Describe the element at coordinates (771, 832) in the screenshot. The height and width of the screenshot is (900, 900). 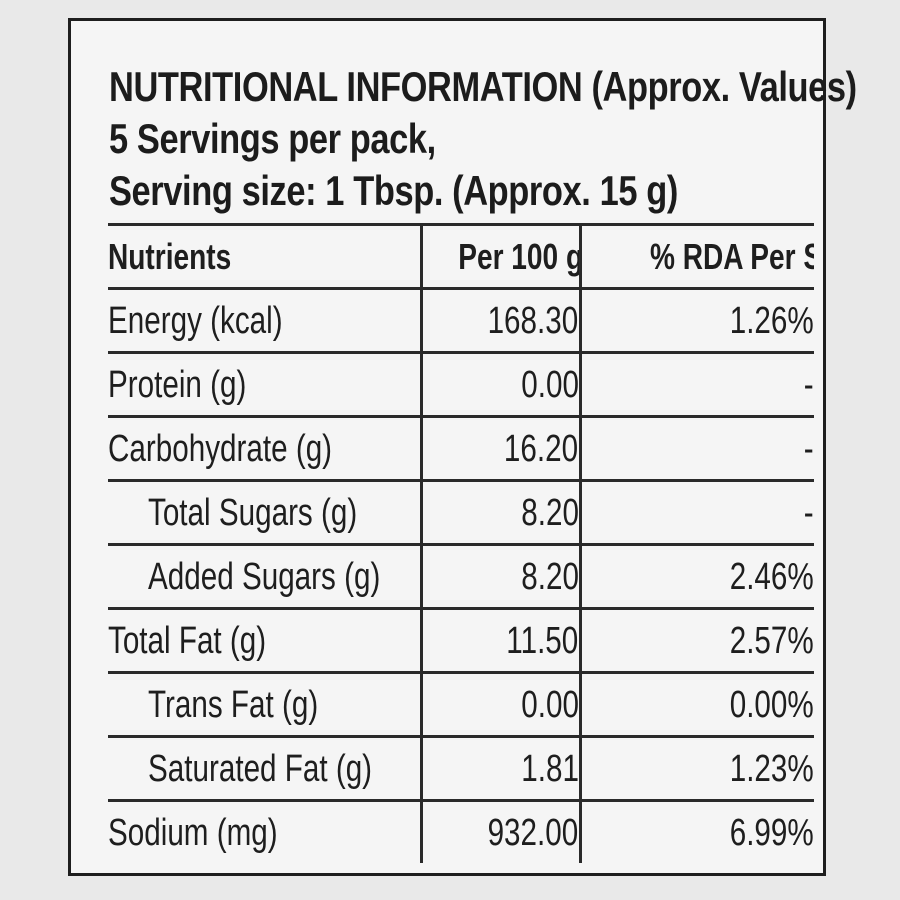
I see `rda-value: 6.99%` at that location.